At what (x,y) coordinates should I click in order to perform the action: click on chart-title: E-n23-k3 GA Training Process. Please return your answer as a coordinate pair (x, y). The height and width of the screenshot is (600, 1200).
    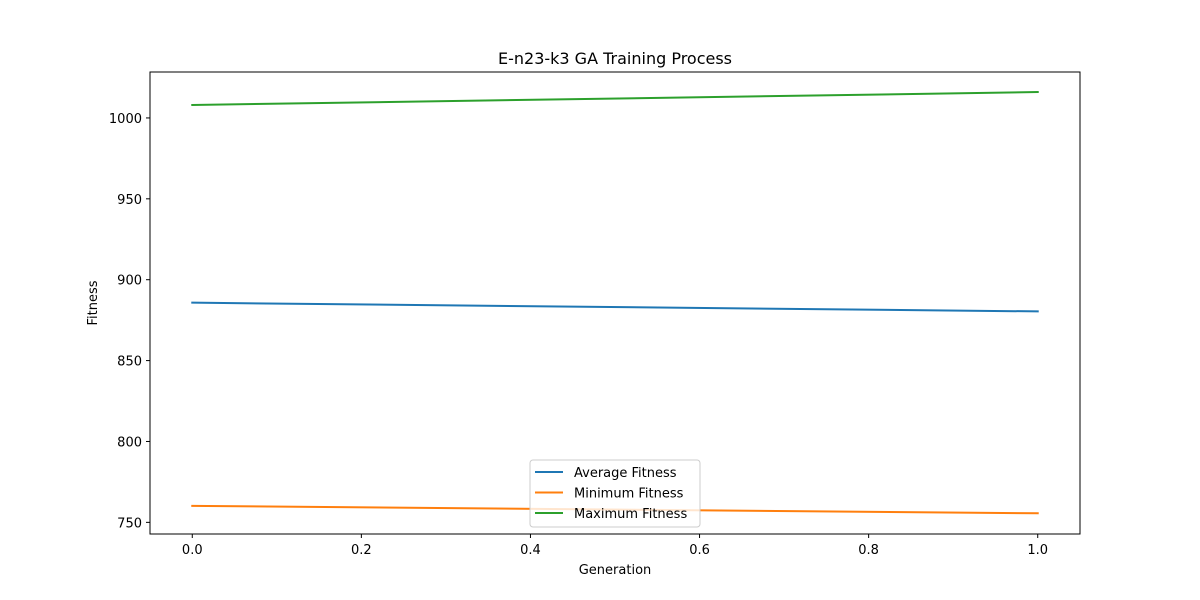
    Looking at the image, I should click on (615, 58).